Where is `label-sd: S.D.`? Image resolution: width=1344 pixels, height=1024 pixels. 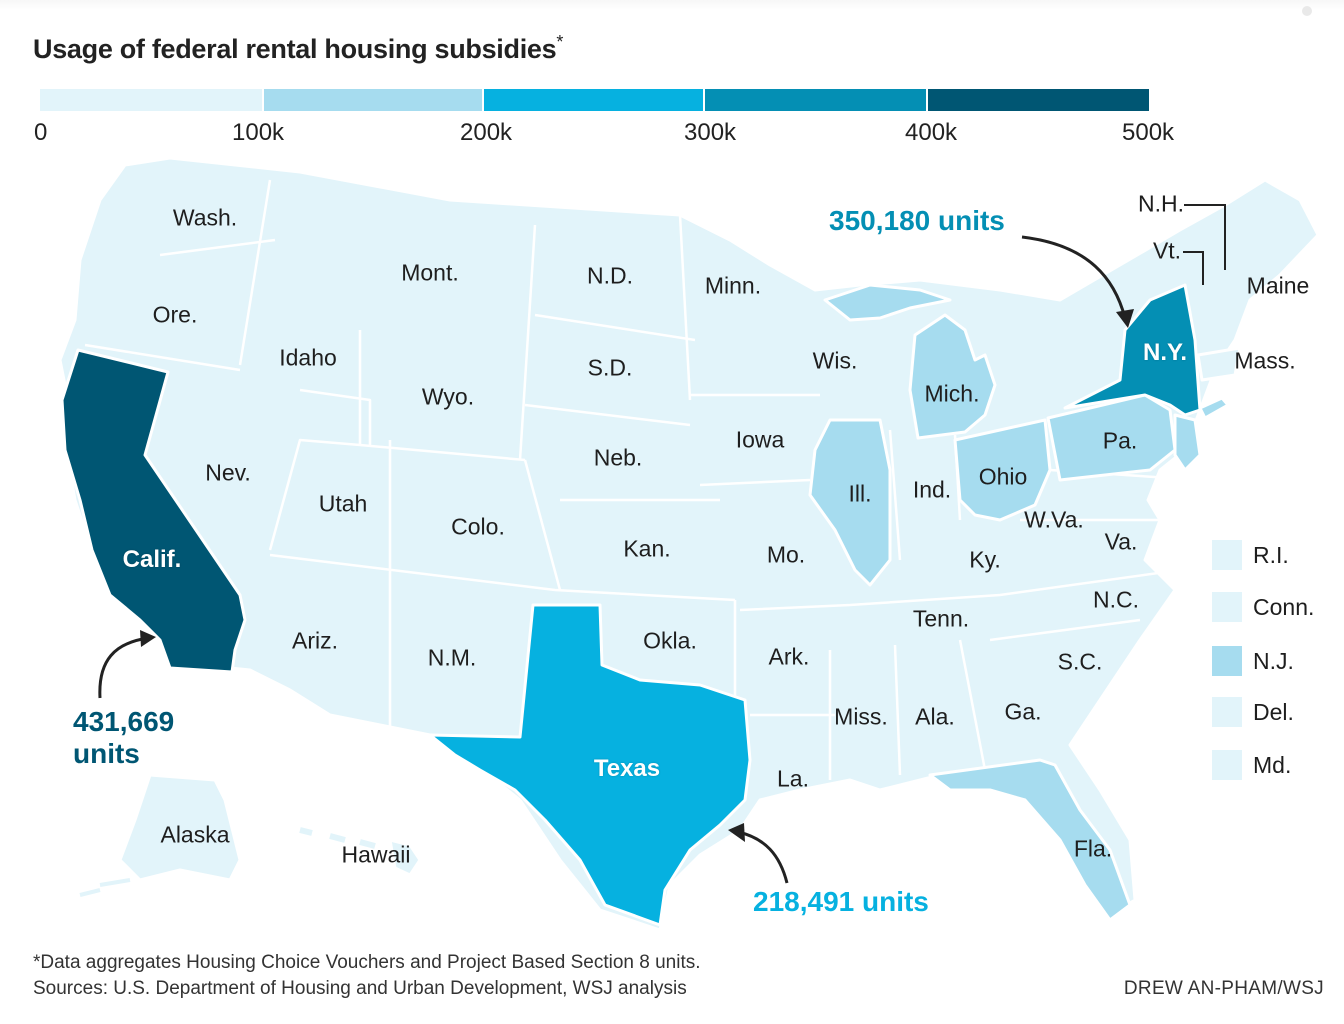
label-sd: S.D. is located at coordinates (610, 367).